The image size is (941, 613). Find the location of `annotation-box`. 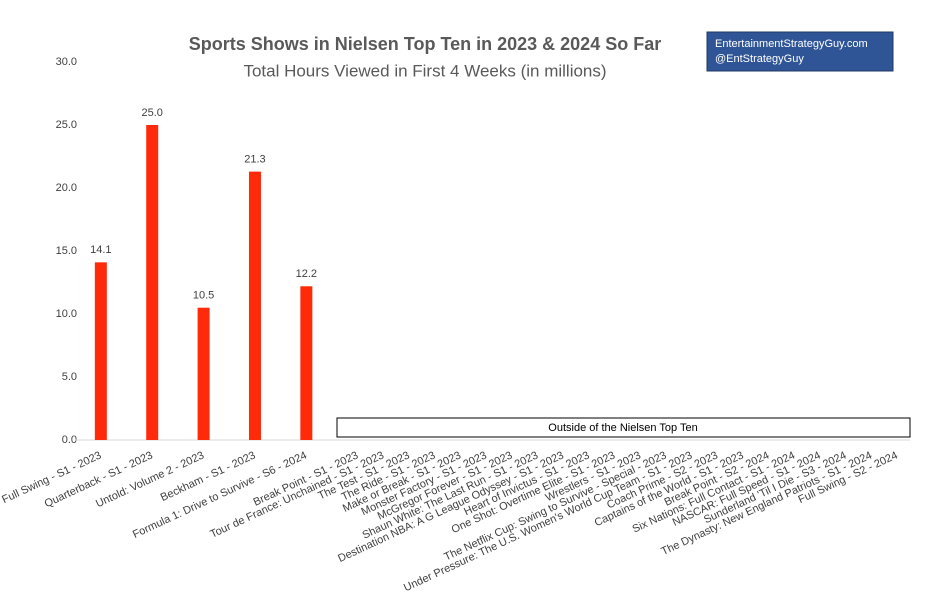

annotation-box is located at coordinates (623, 427).